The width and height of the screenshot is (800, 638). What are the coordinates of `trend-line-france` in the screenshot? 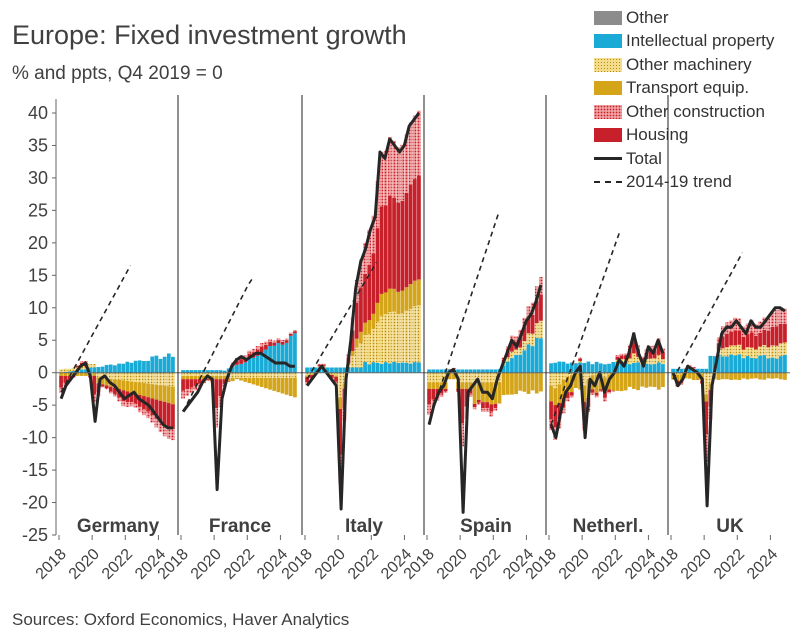 It's located at (218, 345).